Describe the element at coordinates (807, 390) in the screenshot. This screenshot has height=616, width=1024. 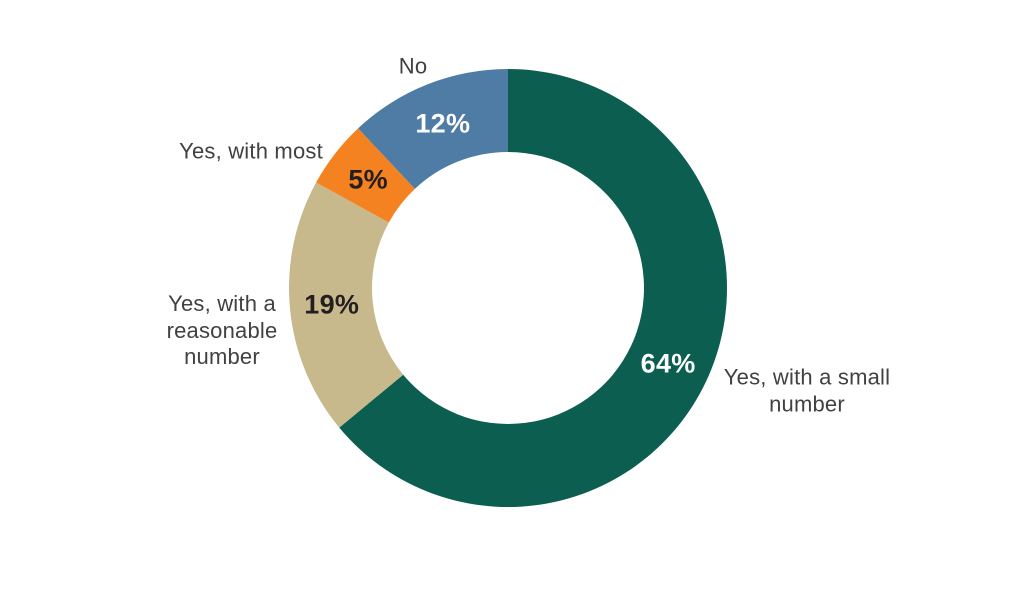
I see `slice-label-yes-small-number: Yes, with a small number` at that location.